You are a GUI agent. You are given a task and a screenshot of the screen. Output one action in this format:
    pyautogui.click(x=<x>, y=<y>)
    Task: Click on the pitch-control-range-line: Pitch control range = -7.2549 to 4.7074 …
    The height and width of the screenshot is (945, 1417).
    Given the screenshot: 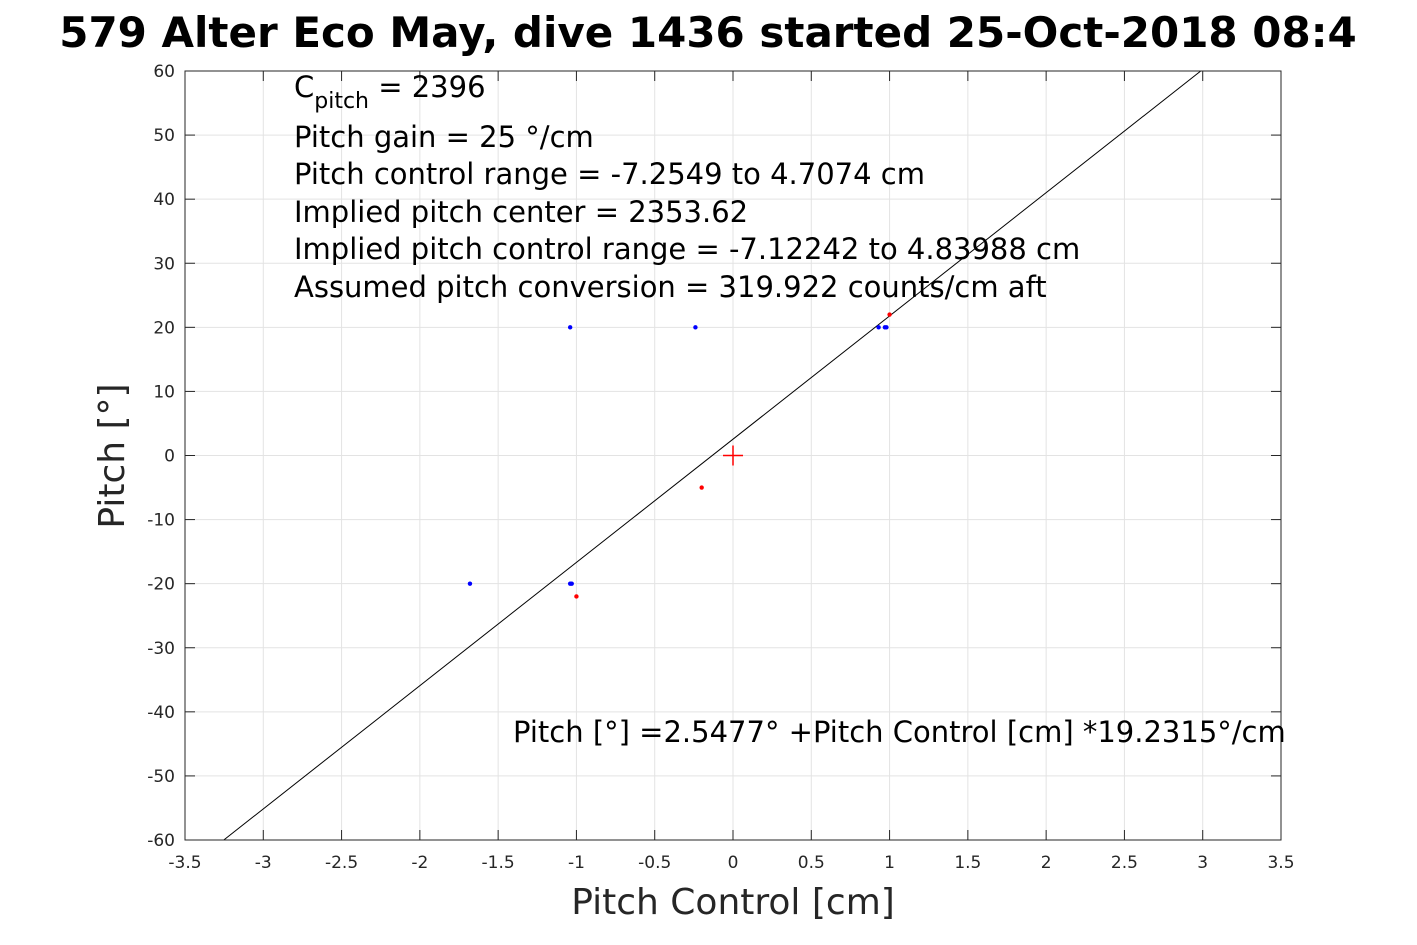 What is the action you would take?
    pyautogui.click(x=609, y=174)
    